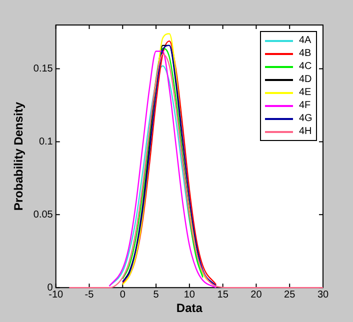  I want to click on x-tick-label: 20, so click(256, 294).